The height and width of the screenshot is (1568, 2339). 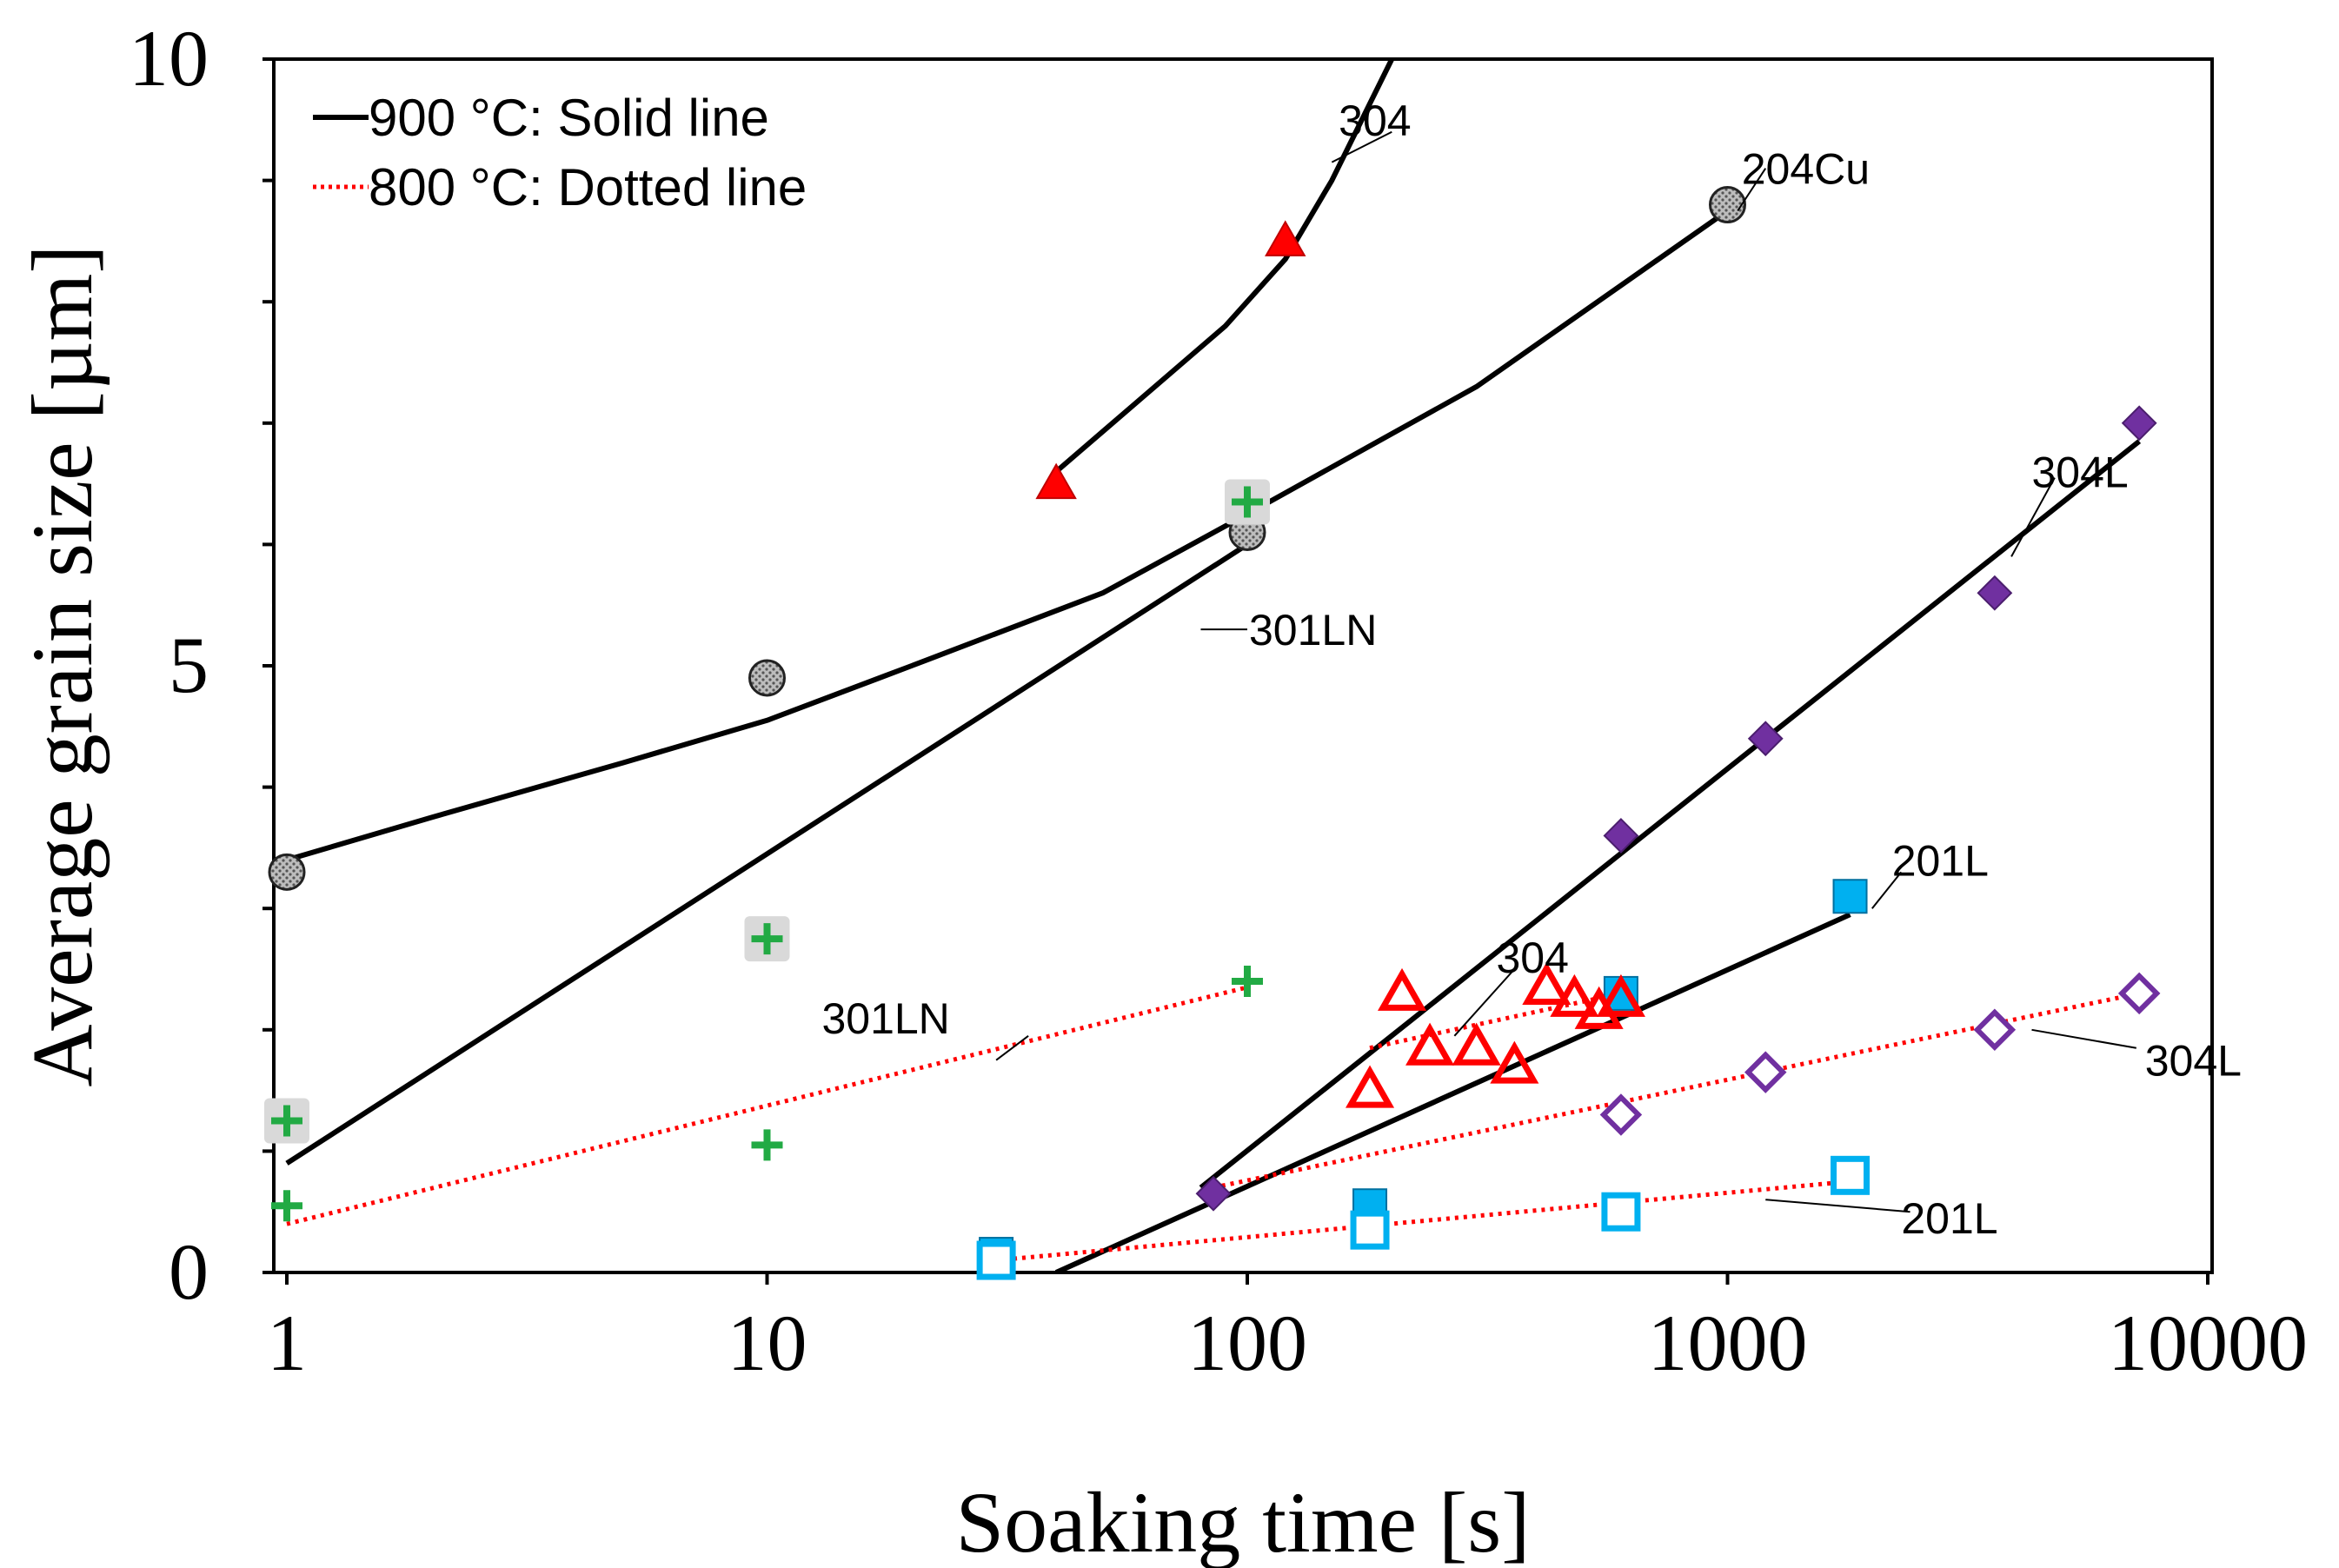 What do you see at coordinates (588, 187) in the screenshot?
I see `legend-dotted-label: 800 °C: Dotted line` at bounding box center [588, 187].